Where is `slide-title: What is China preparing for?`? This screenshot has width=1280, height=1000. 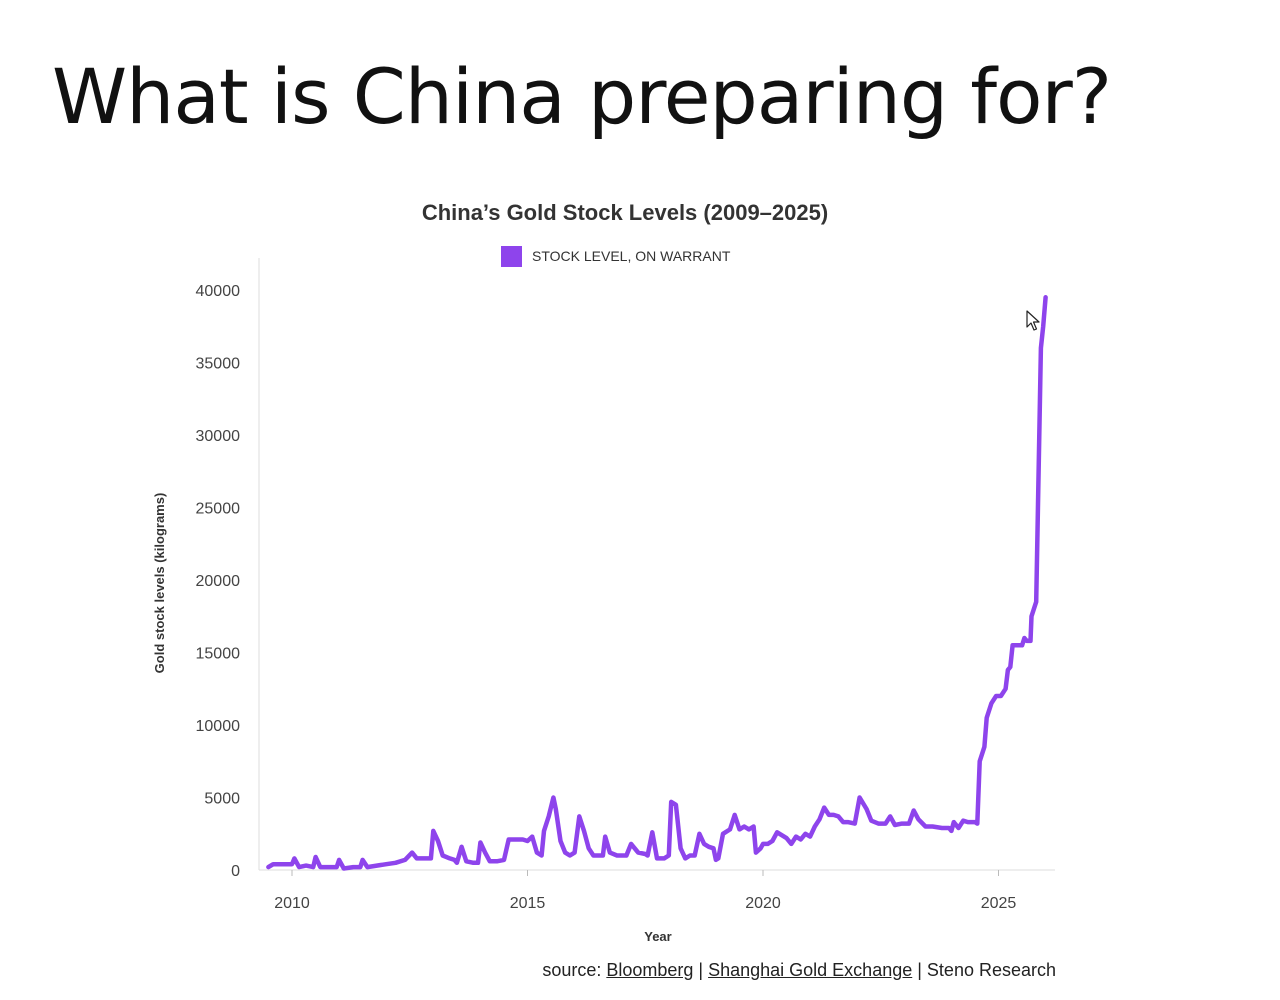 slide-title: What is China preparing for? is located at coordinates (582, 96).